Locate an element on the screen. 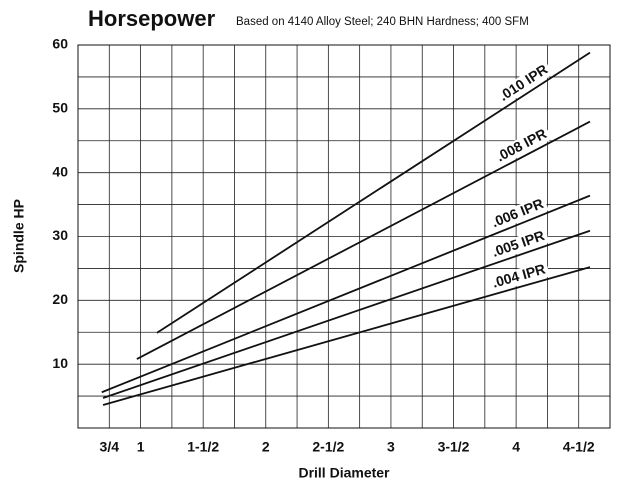 Image resolution: width=620 pixels, height=489 pixels. series-label: .010 IPR is located at coordinates (523, 82).